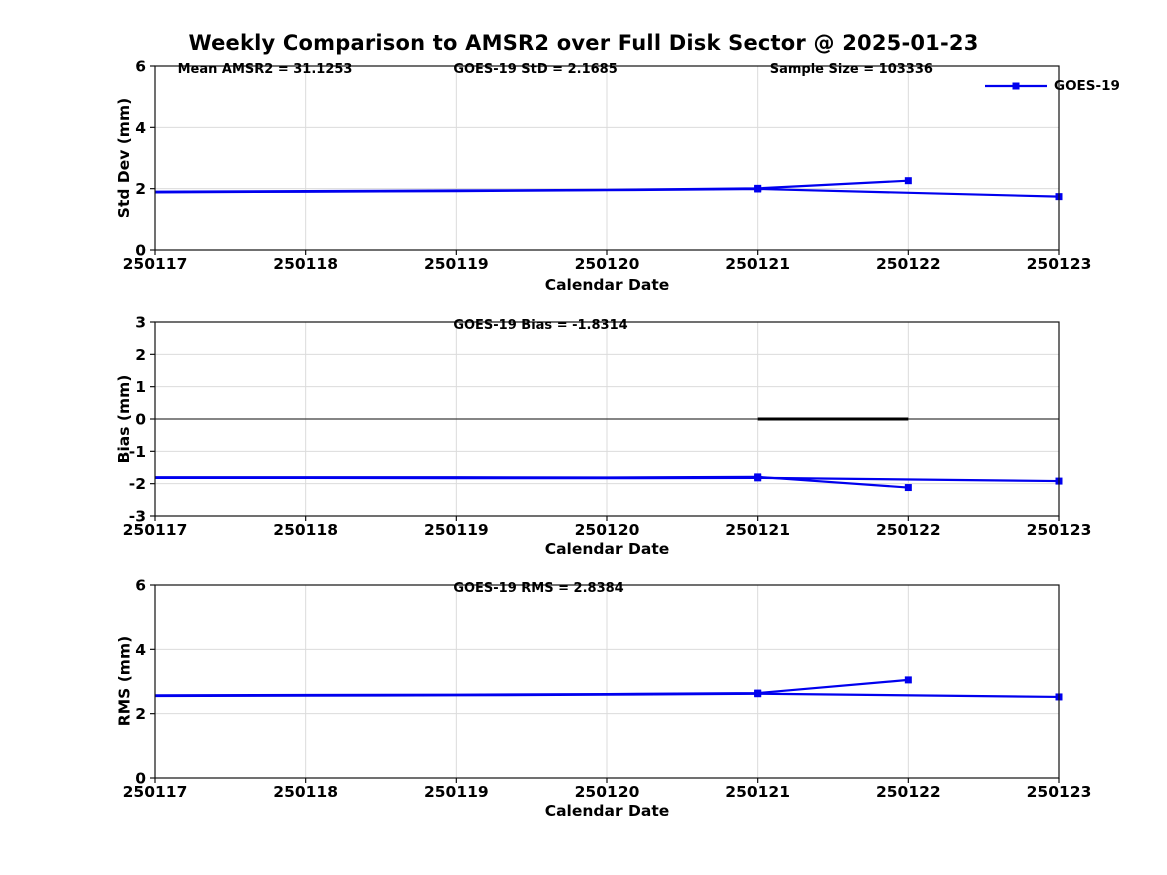  I want to click on annotation-text: Mean AMSR2 = 31.1253, so click(265, 69).